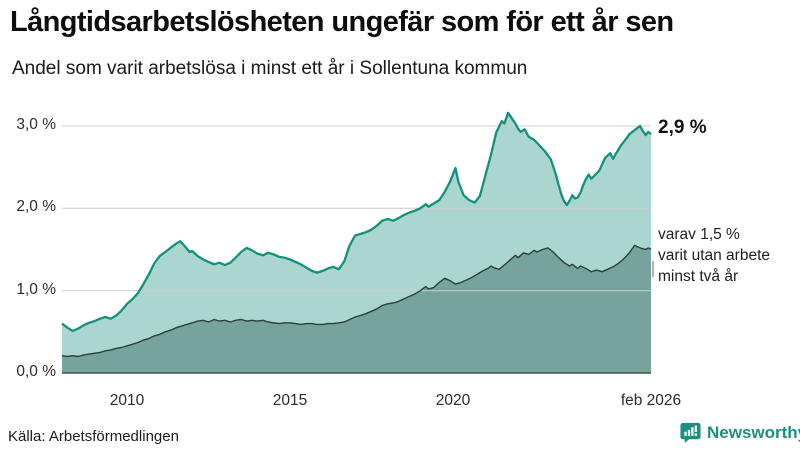 Image resolution: width=800 pixels, height=450 pixels. I want to click on latest-value-label: 2,9 %, so click(682, 127).